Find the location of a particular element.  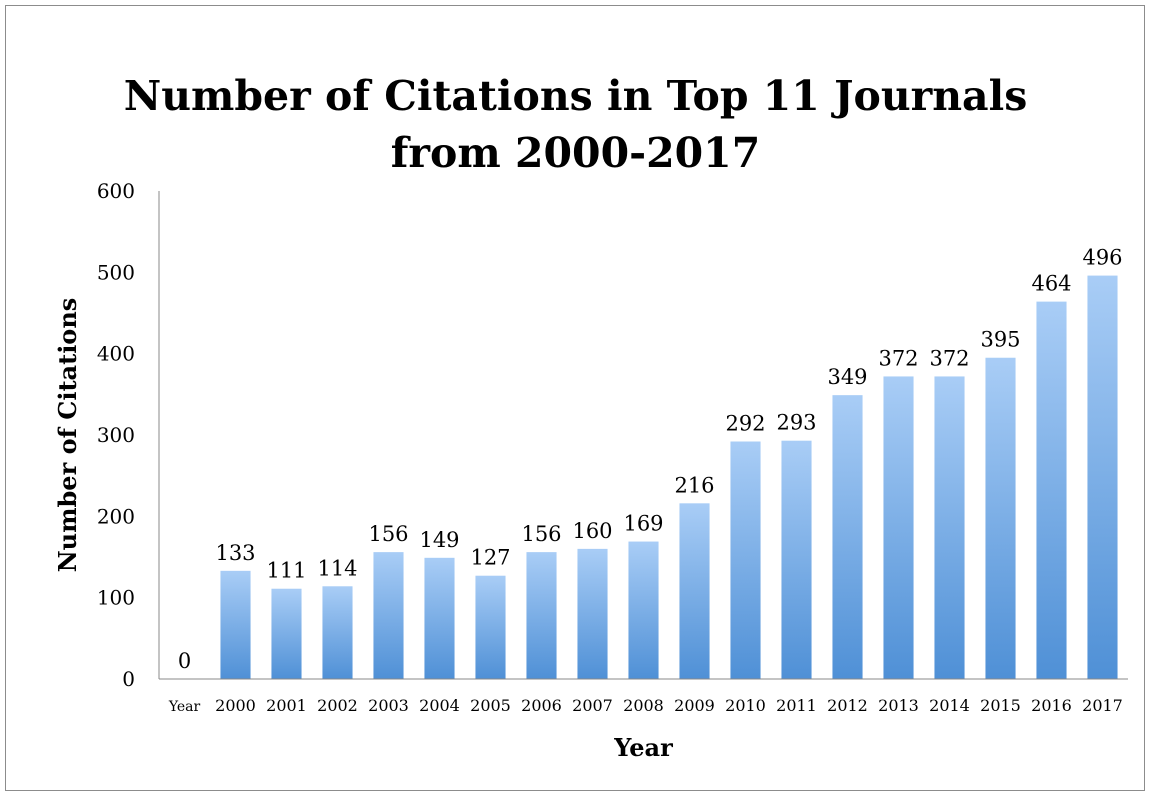

x-tick-label: 2016 is located at coordinates (1051, 705).